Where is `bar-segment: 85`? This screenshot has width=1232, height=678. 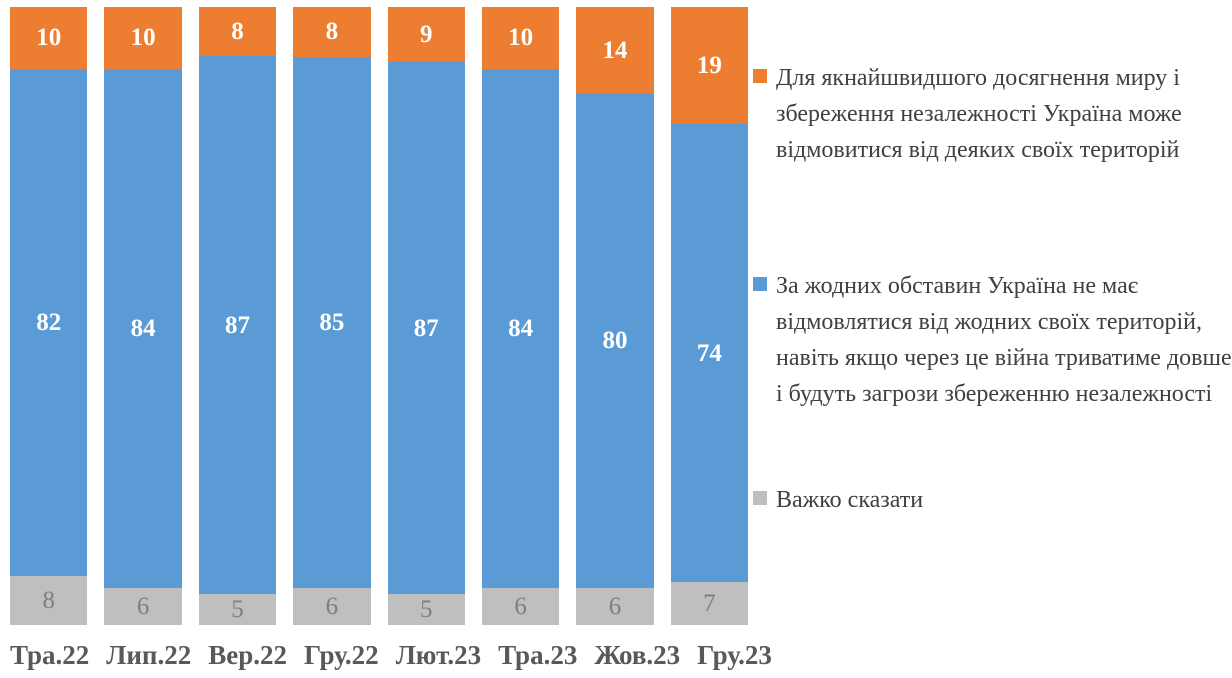 bar-segment: 85 is located at coordinates (332, 322).